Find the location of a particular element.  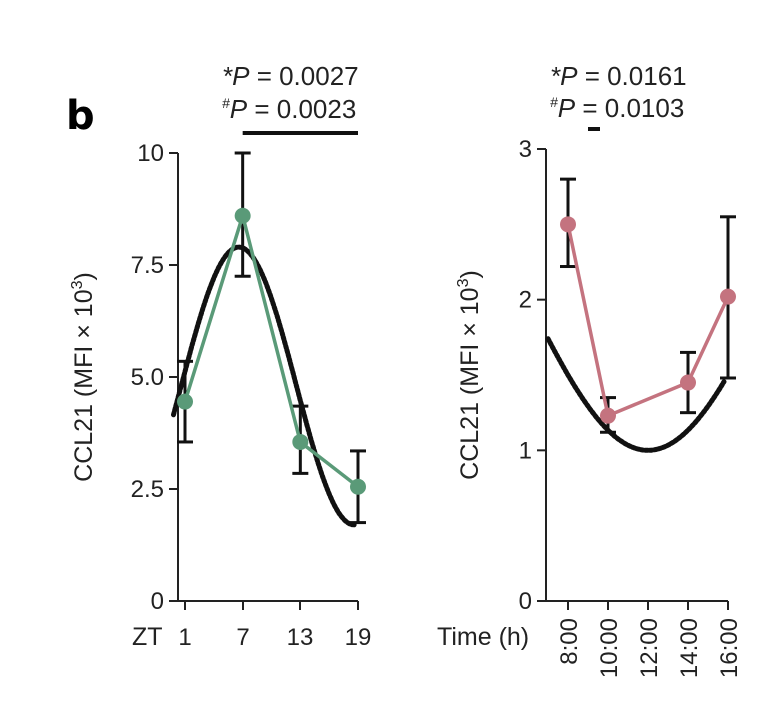

x-tick-label: 14:00 is located at coordinates (689, 648).